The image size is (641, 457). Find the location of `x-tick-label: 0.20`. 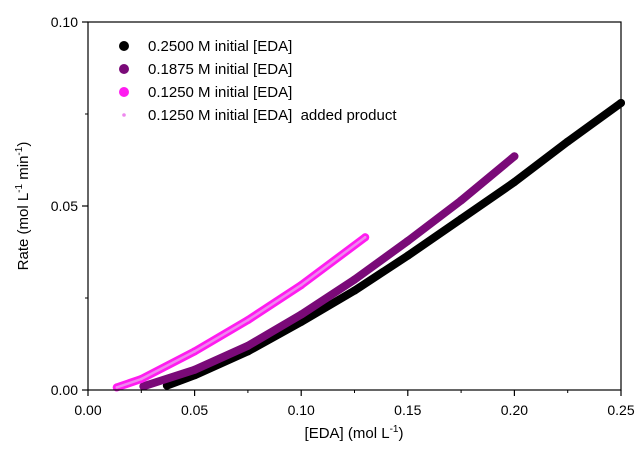

x-tick-label: 0.20 is located at coordinates (514, 410).